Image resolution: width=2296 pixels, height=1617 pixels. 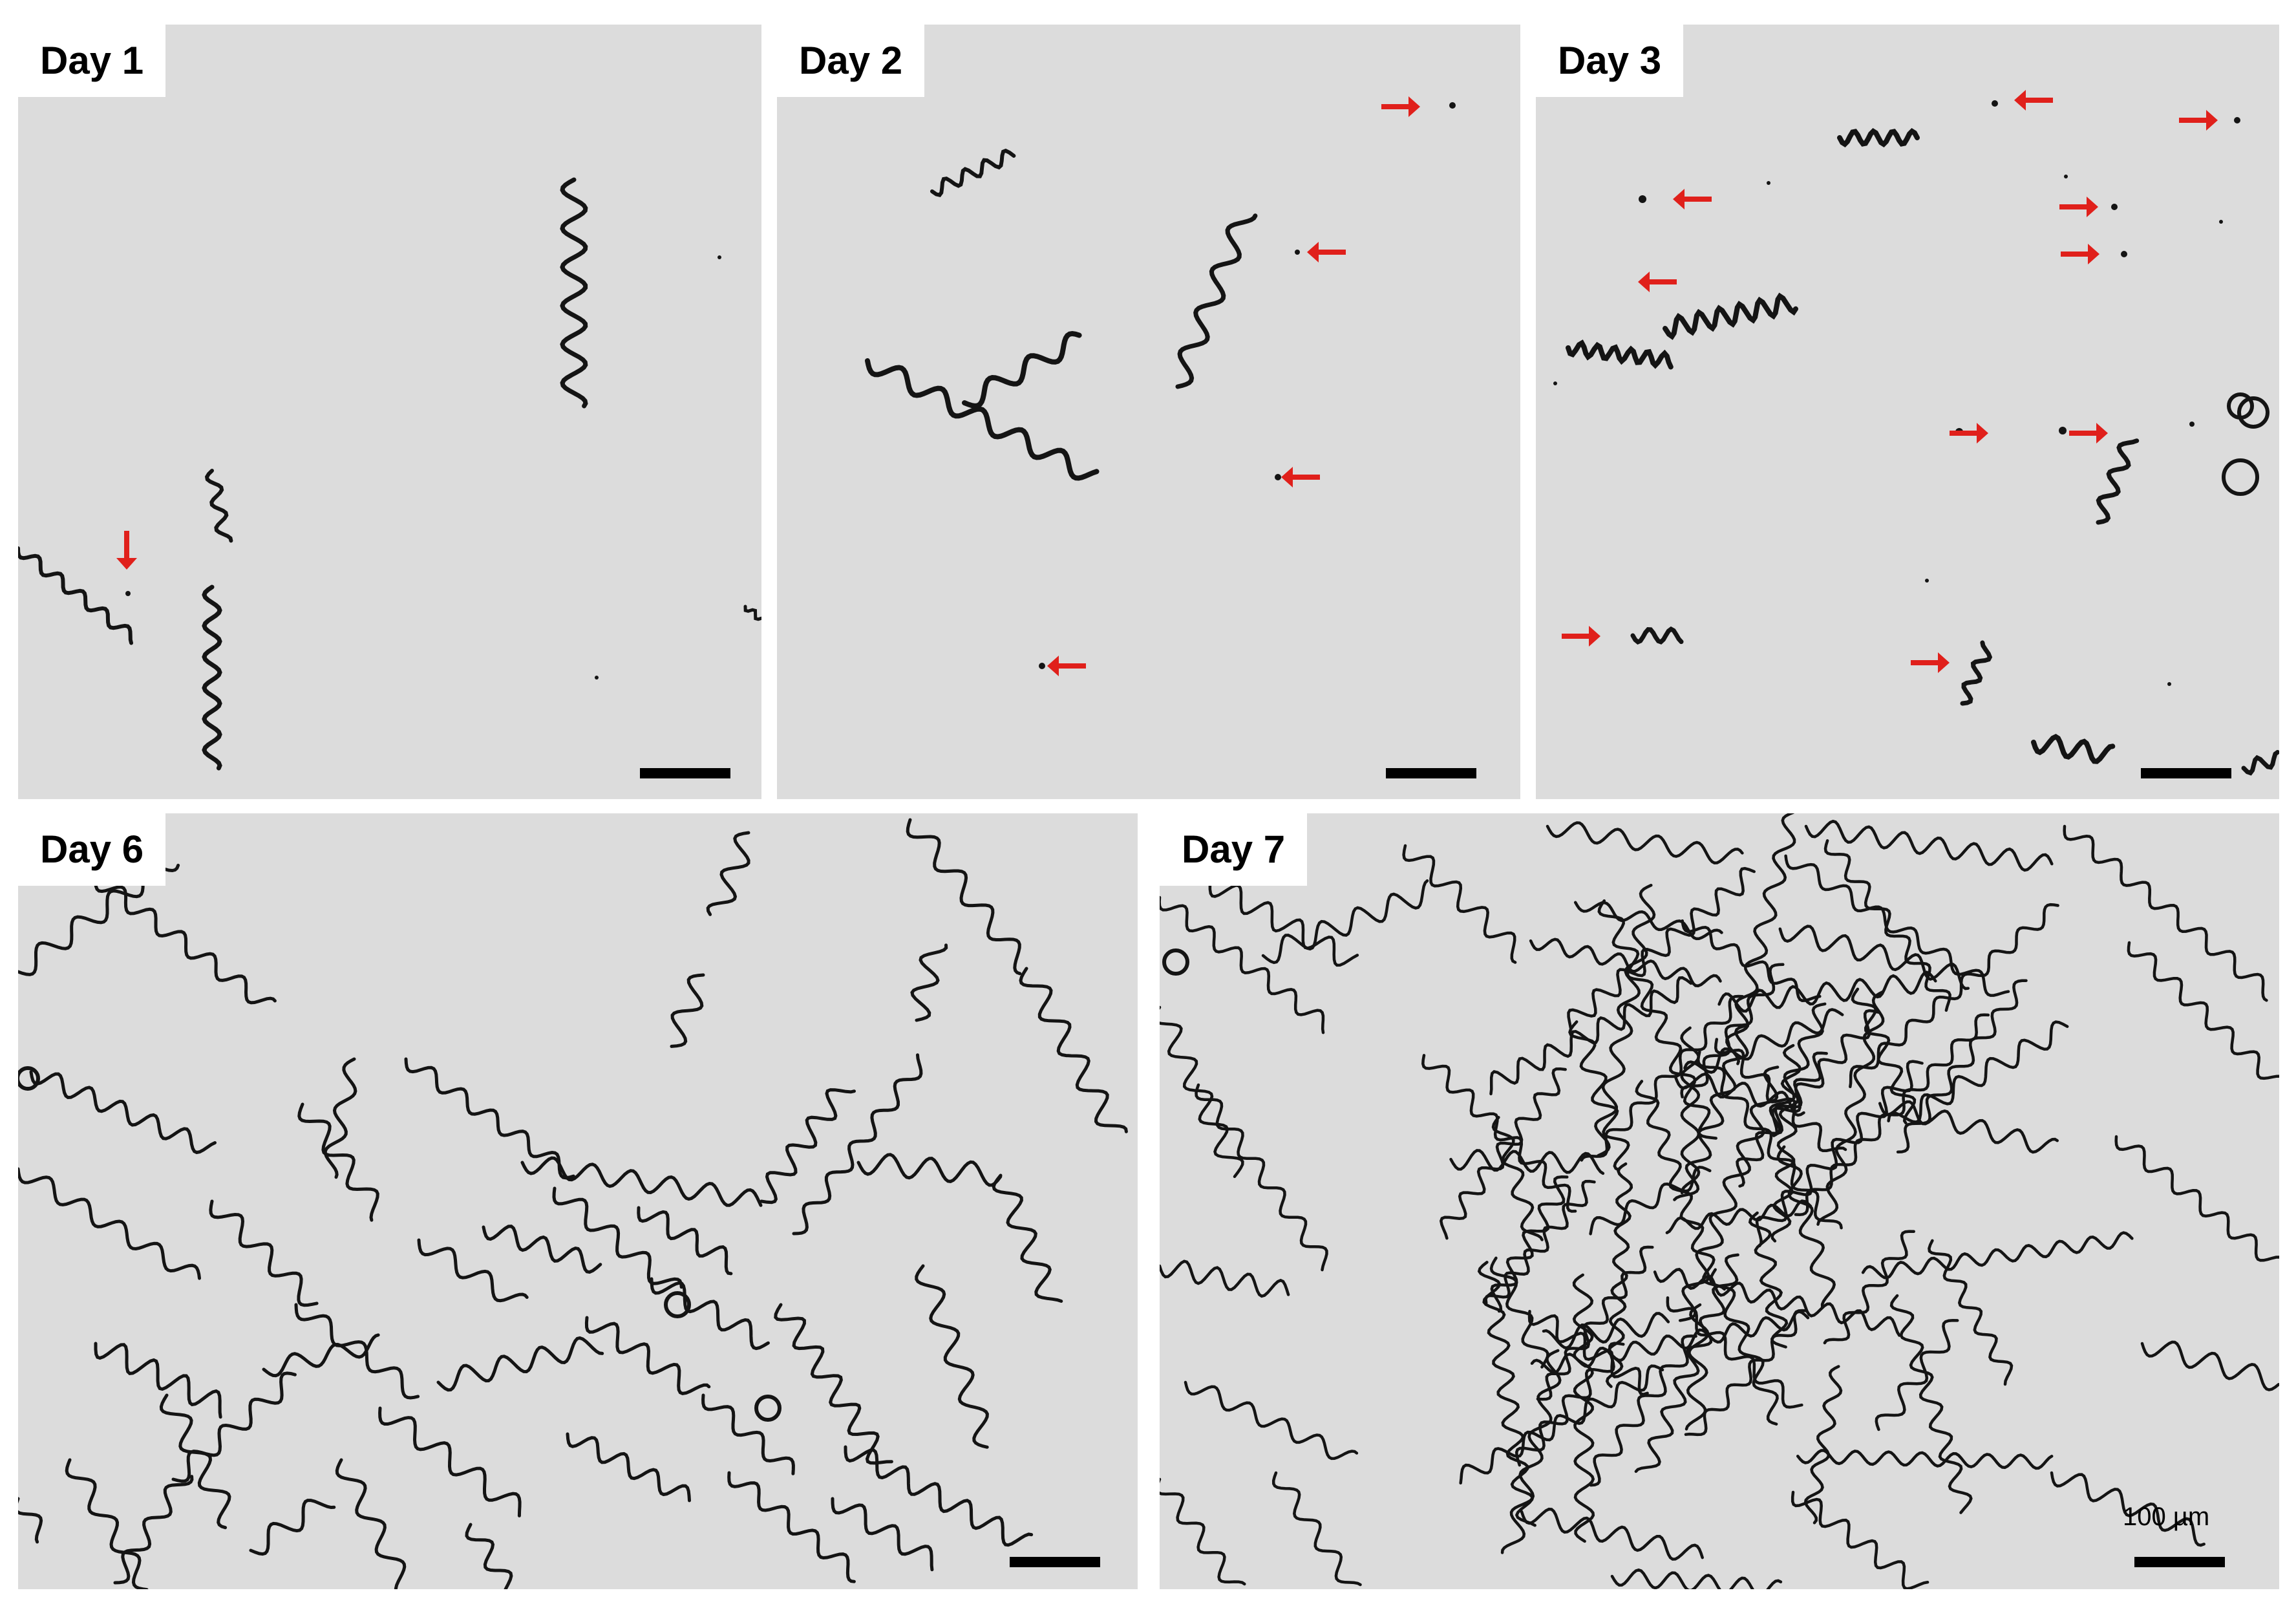 I want to click on panel-label: Day 1, so click(x=92, y=61).